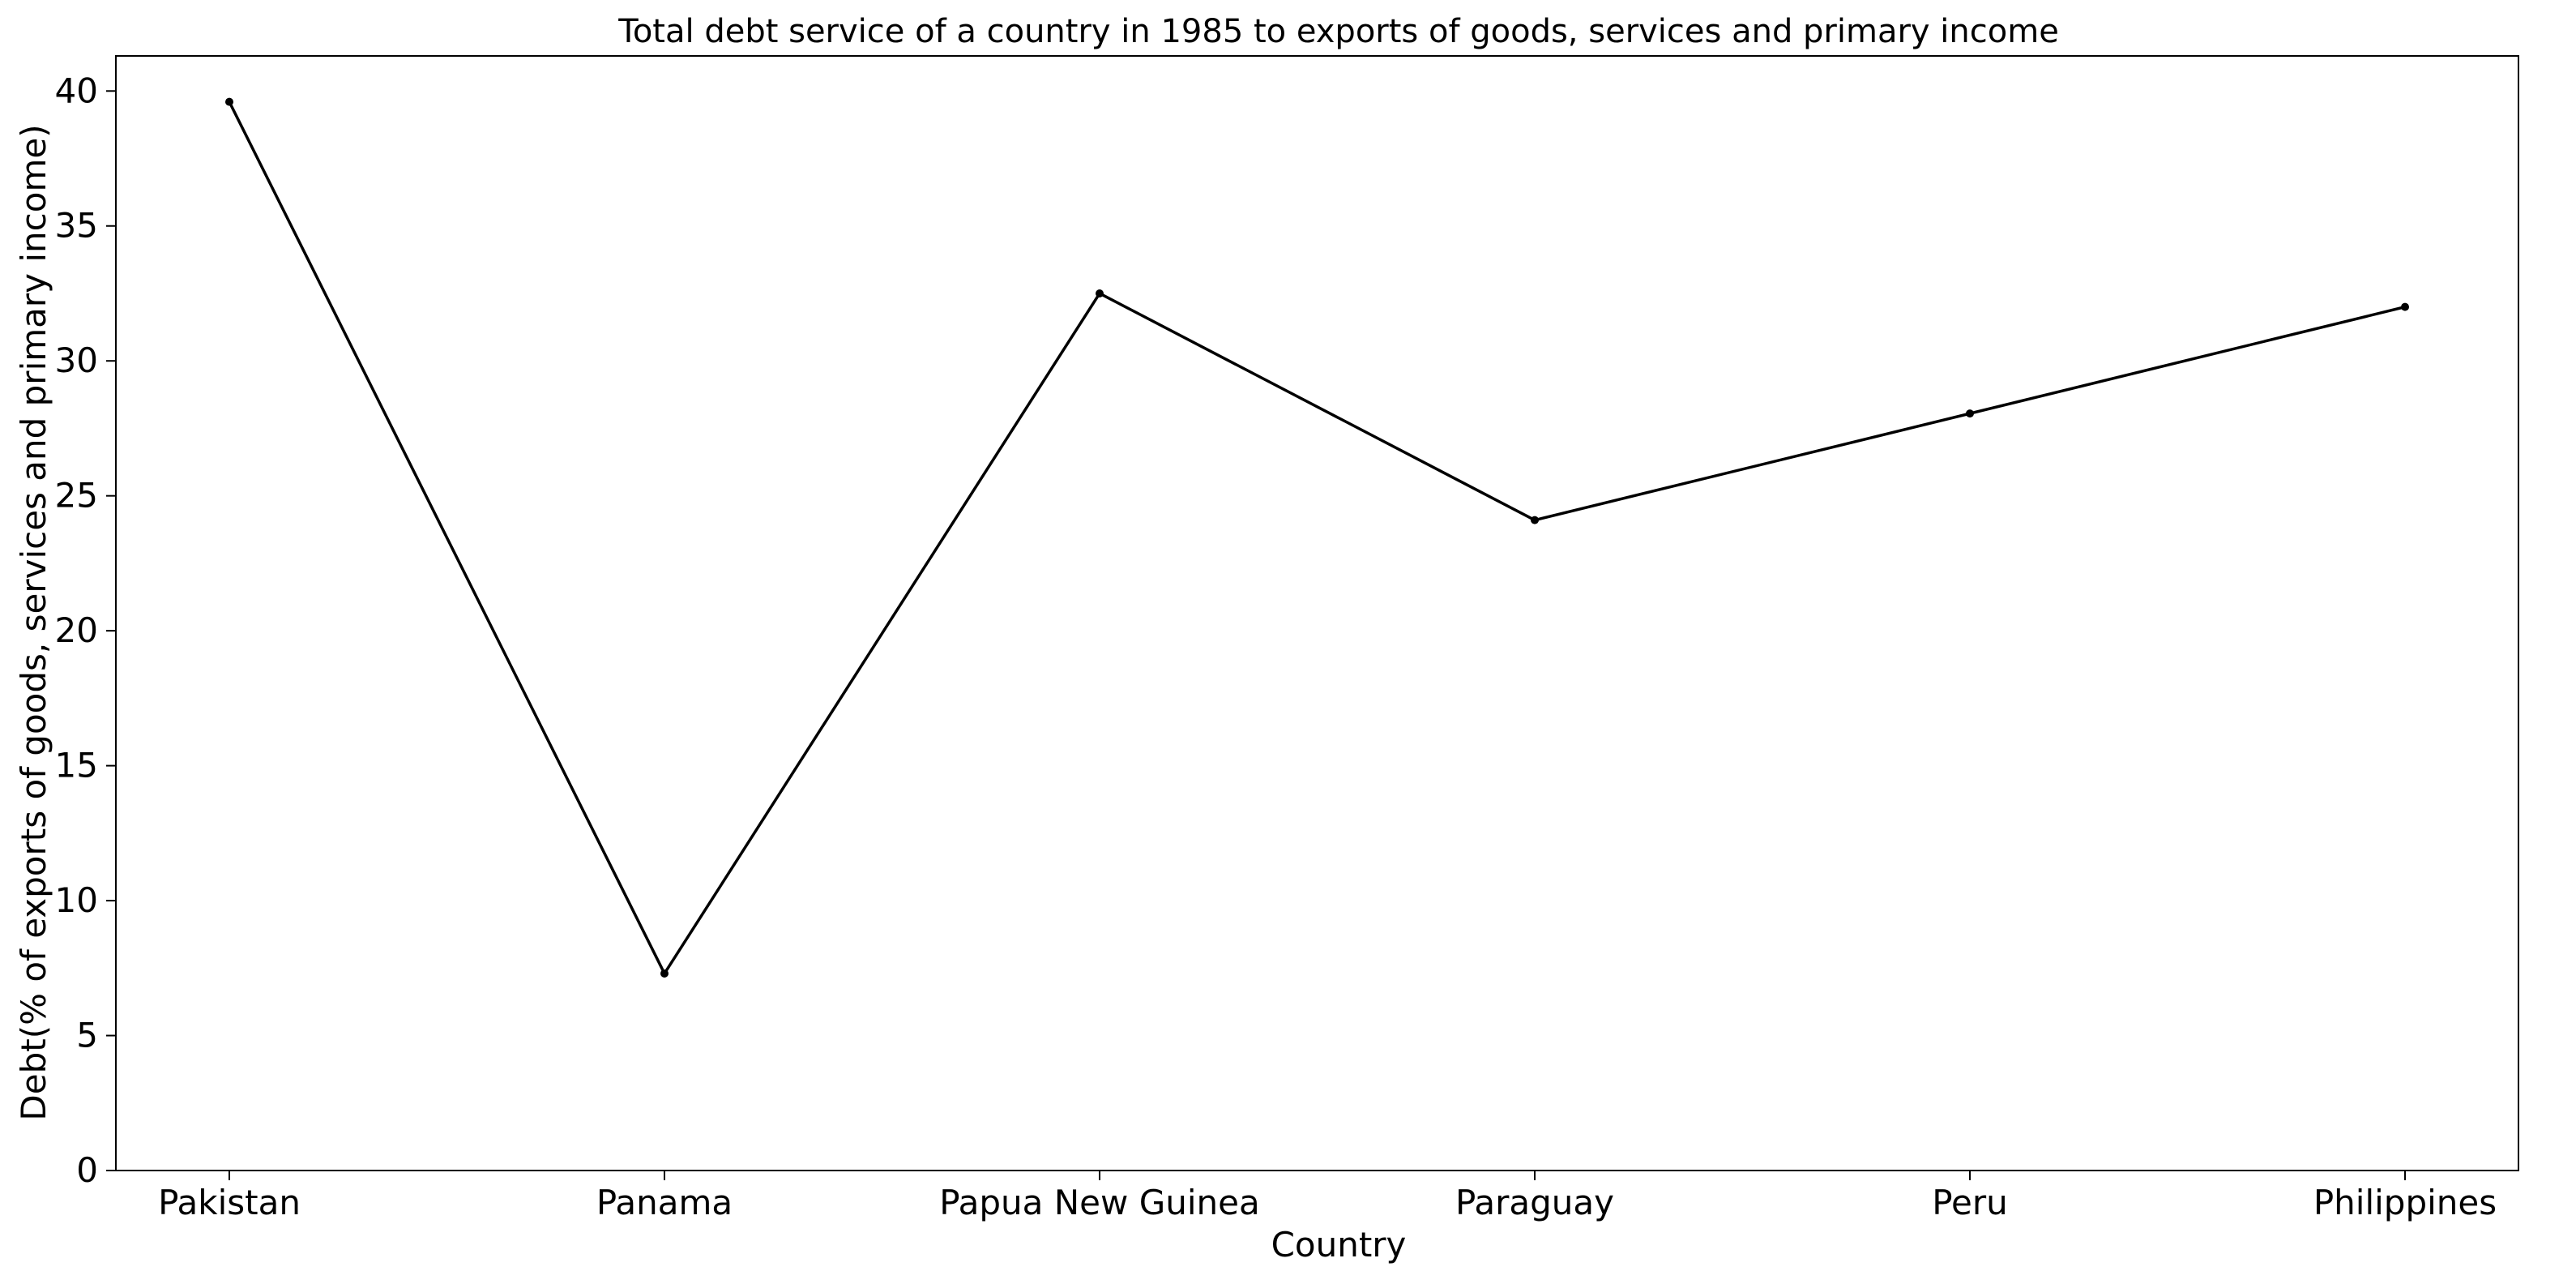 The height and width of the screenshot is (1284, 2576). What do you see at coordinates (76, 496) in the screenshot?
I see `y-tick-label: 25` at bounding box center [76, 496].